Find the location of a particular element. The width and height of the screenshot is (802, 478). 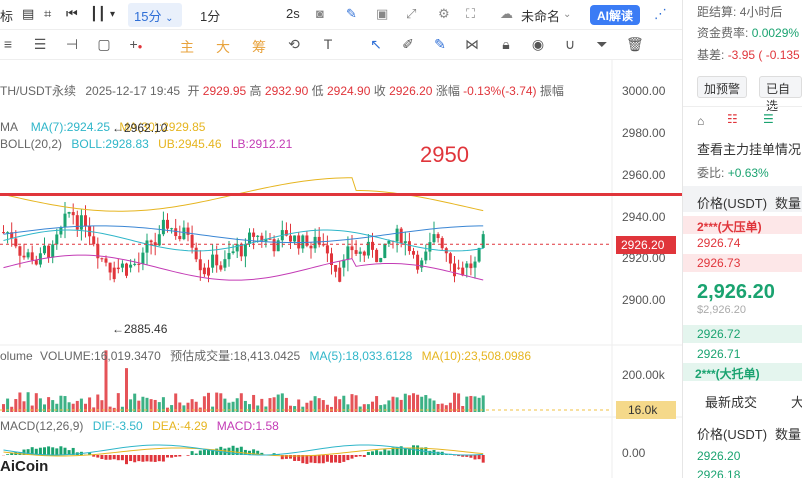

transform-icon: ⟲ is located at coordinates (294, 44).